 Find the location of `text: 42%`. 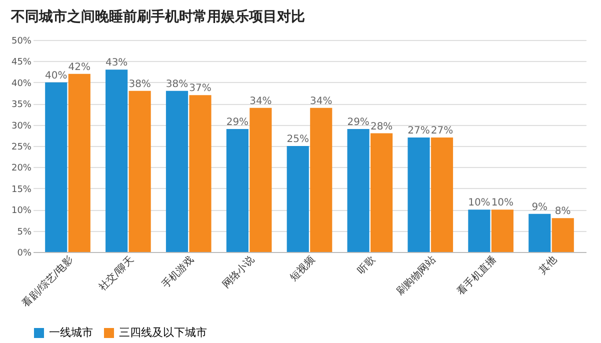

text: 42% is located at coordinates (79, 67).